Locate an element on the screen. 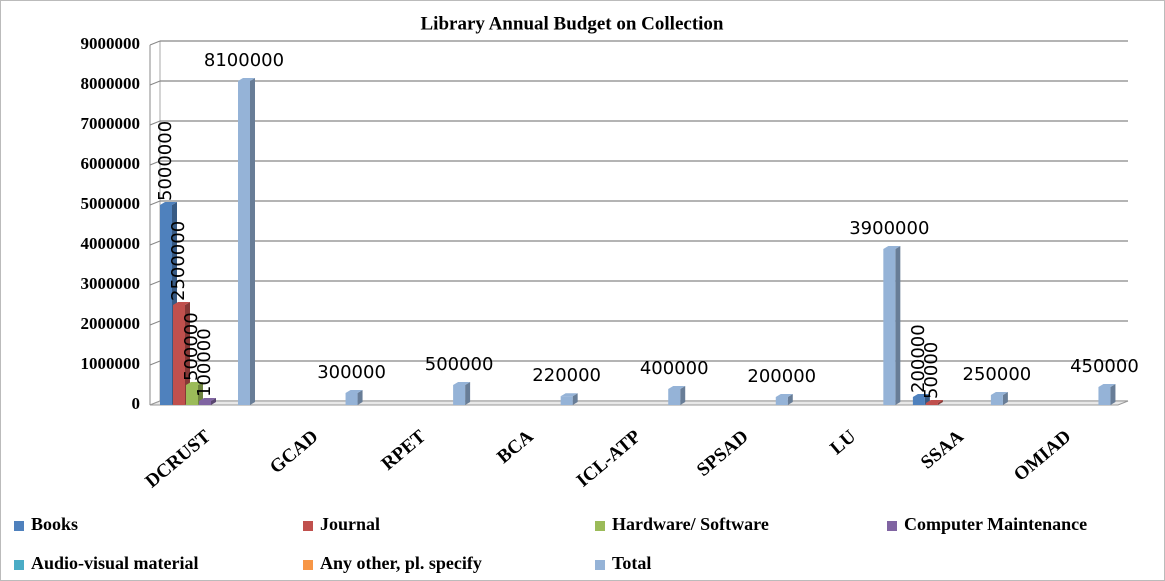 Image resolution: width=1165 pixels, height=581 pixels. legend-label: Audio-visual material is located at coordinates (115, 563).